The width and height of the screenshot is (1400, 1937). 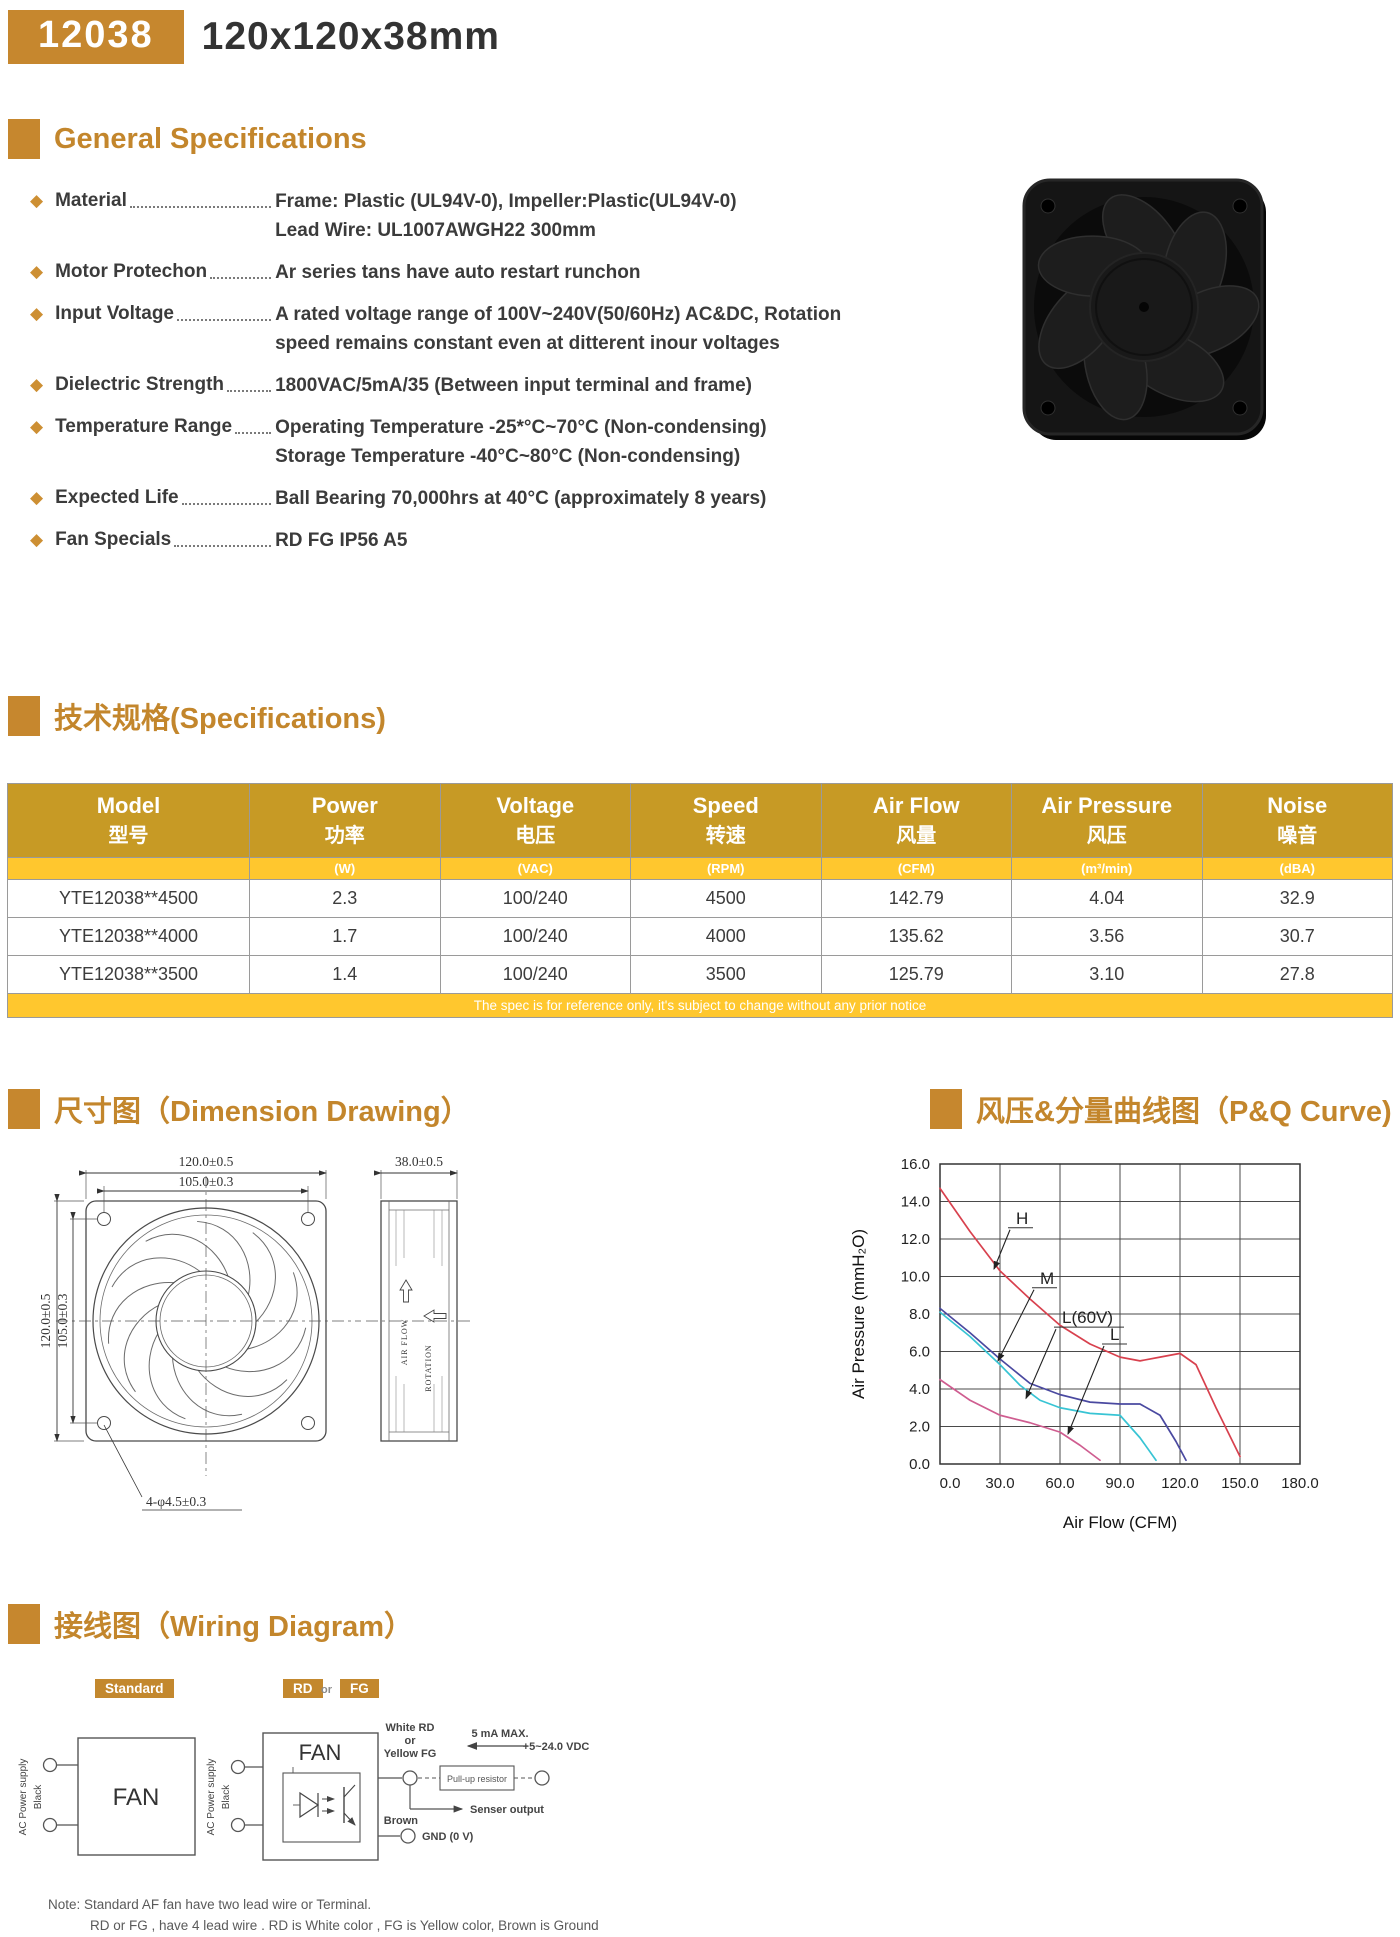 I want to click on fg-badge: FG, so click(x=359, y=1688).